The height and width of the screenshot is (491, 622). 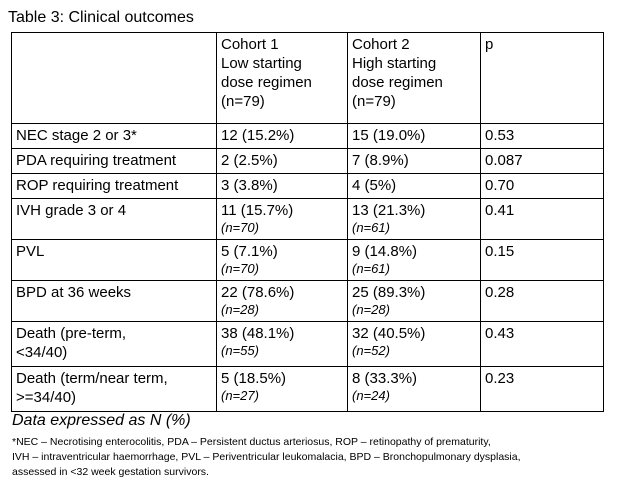 I want to click on p-value: 0.41, so click(x=542, y=219).